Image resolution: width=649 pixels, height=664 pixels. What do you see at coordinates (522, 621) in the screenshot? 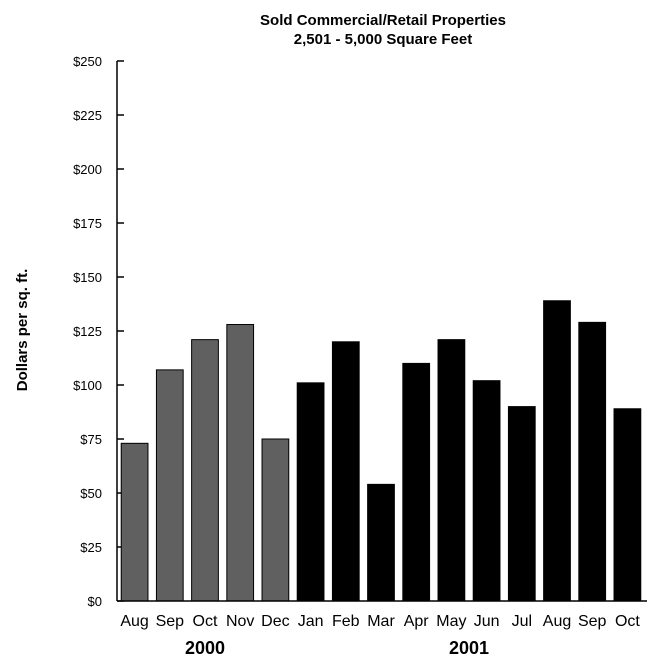
I see `x-tick-label: Jul` at bounding box center [522, 621].